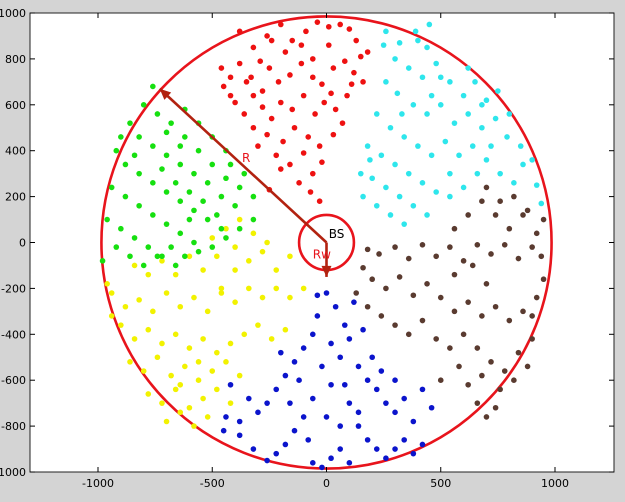 The width and height of the screenshot is (625, 502). Describe the element at coordinates (165, 94) in the screenshot. I see `arrow-head` at that location.